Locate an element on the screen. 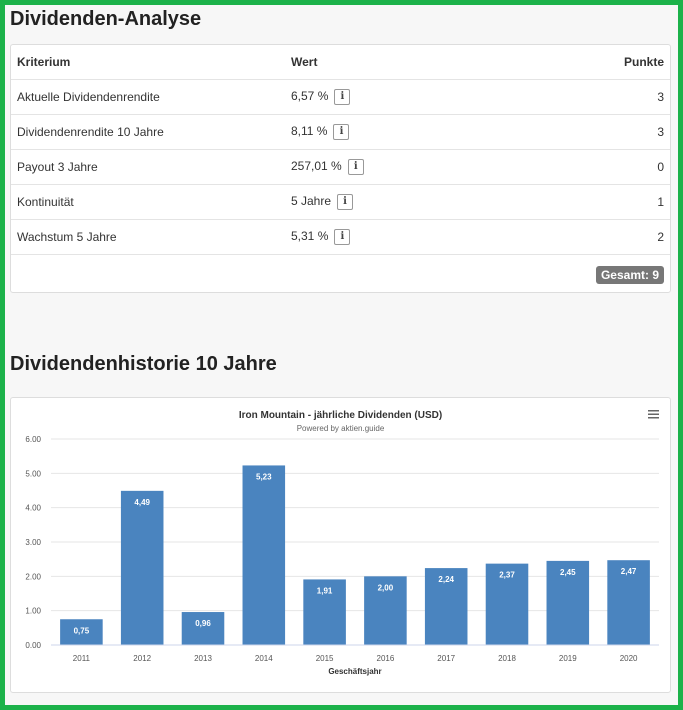 Image resolution: width=683 pixels, height=710 pixels. x-tick-label: 2018 is located at coordinates (507, 658).